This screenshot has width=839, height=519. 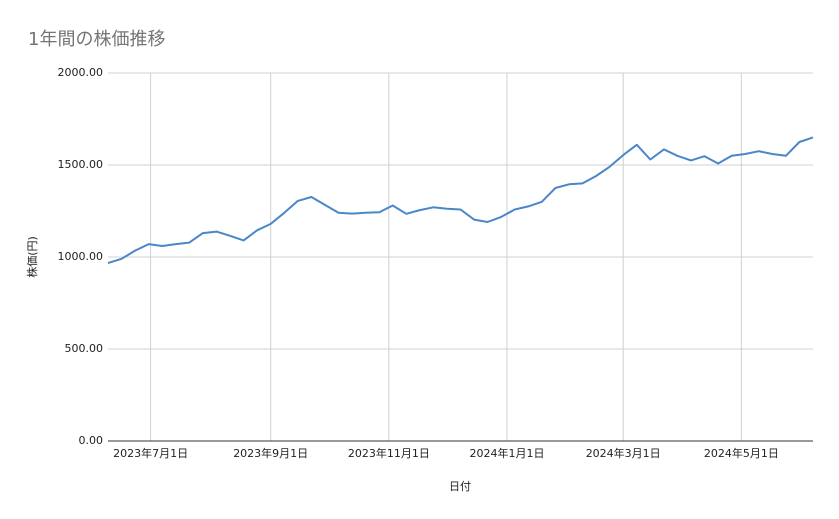 I want to click on y-tick-label: 2000.00, so click(x=81, y=72).